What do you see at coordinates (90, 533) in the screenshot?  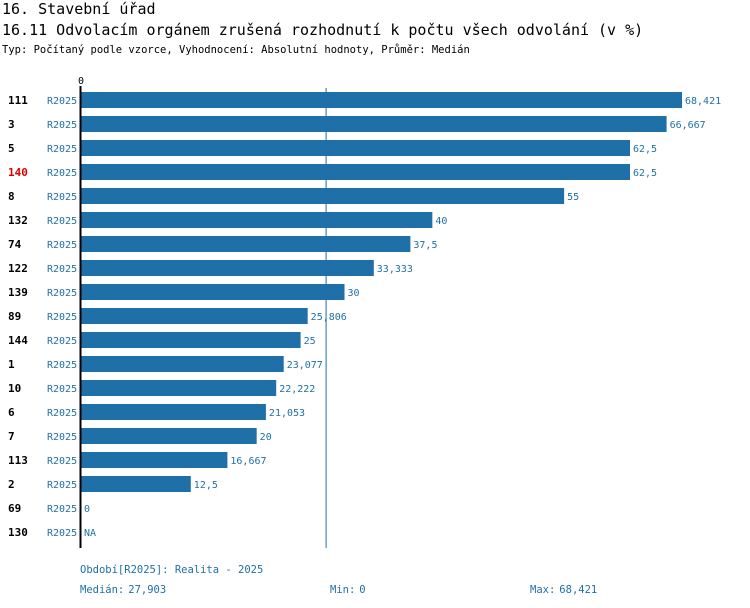 I see `bar-value-label: NA` at bounding box center [90, 533].